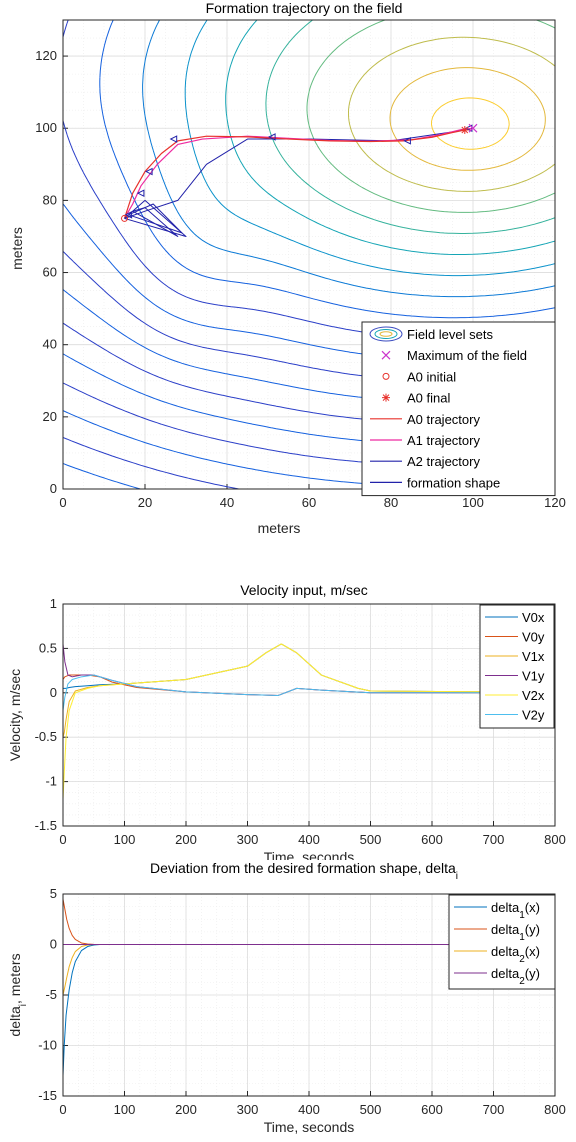 This screenshot has height=1142, width=576. I want to click on y-axis-label: deltai, meters, so click(18, 994).